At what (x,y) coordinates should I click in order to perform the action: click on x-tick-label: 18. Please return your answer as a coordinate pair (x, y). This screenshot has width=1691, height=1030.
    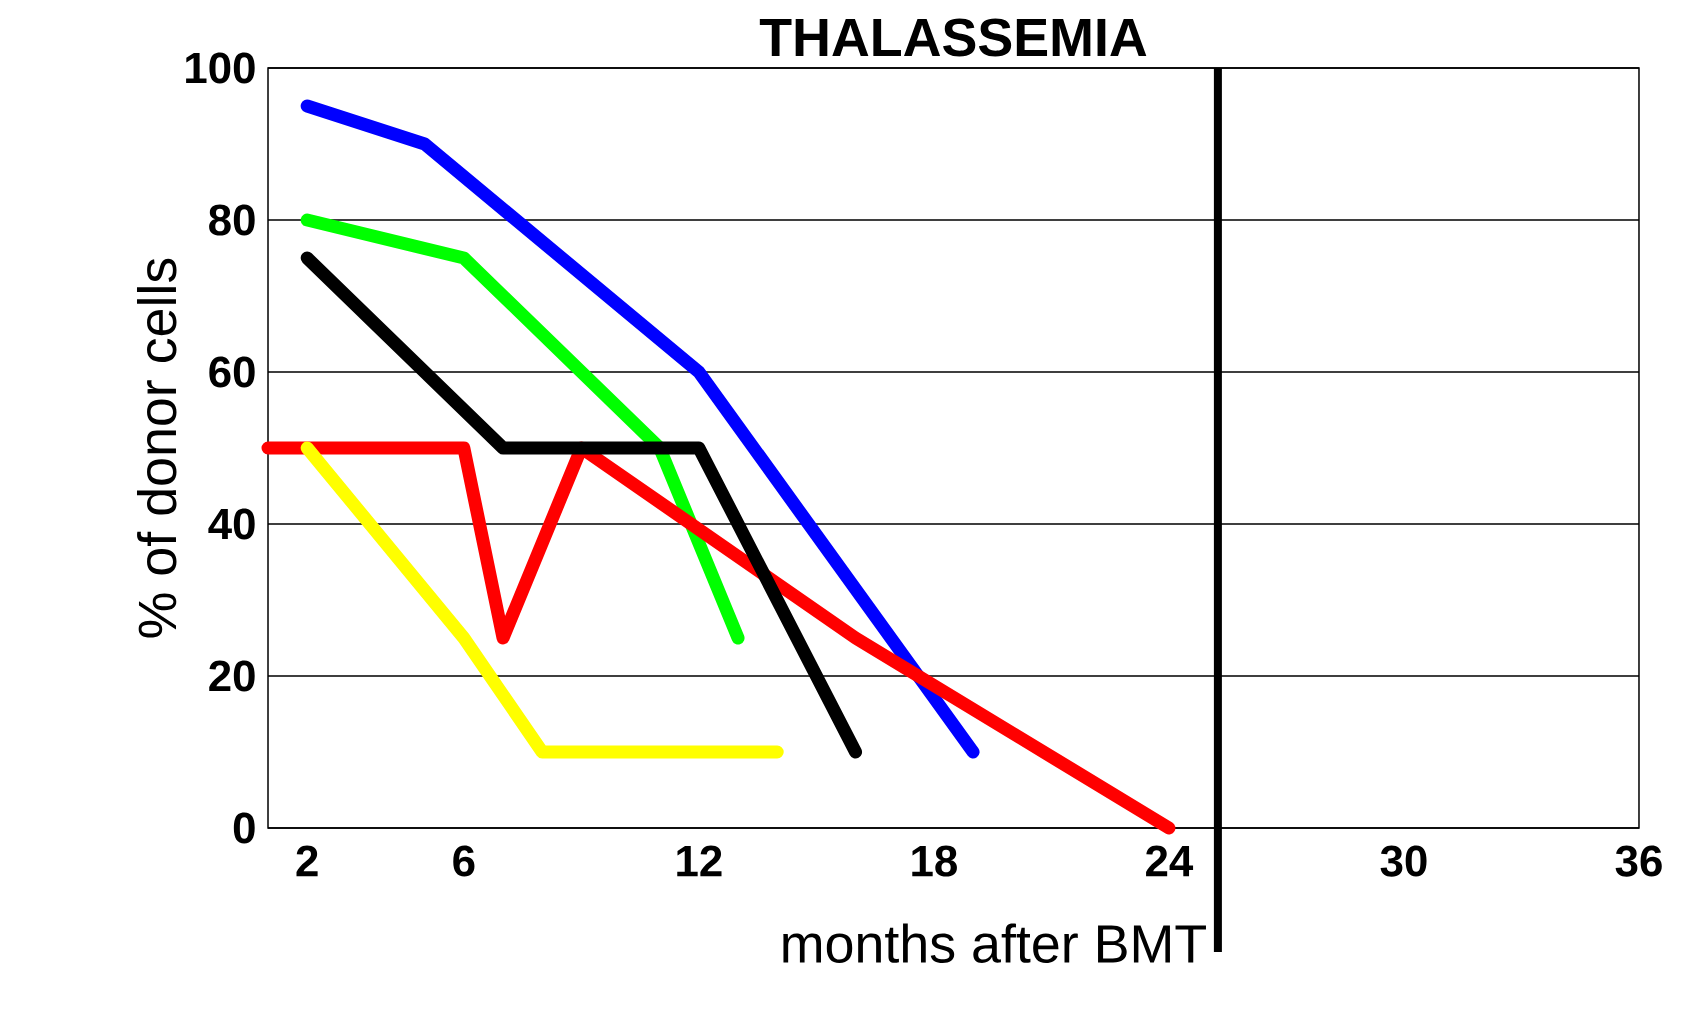
    Looking at the image, I should click on (934, 861).